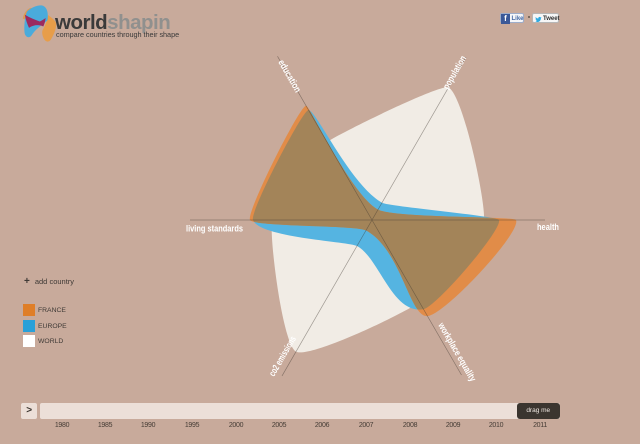  Describe the element at coordinates (283, 356) in the screenshot. I see `svg-text: co2 emissions` at that location.